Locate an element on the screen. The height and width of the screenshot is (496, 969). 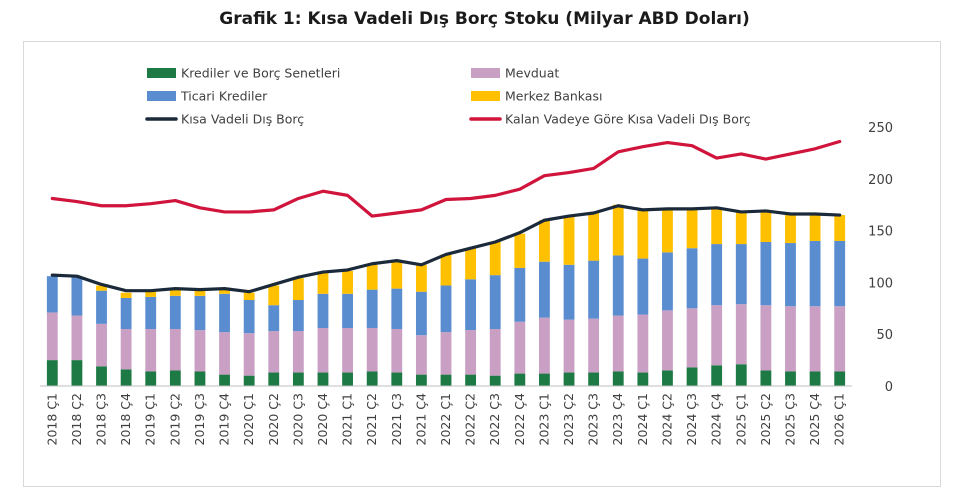
x-tick-label: 2019 Ç4 is located at coordinates (224, 419).